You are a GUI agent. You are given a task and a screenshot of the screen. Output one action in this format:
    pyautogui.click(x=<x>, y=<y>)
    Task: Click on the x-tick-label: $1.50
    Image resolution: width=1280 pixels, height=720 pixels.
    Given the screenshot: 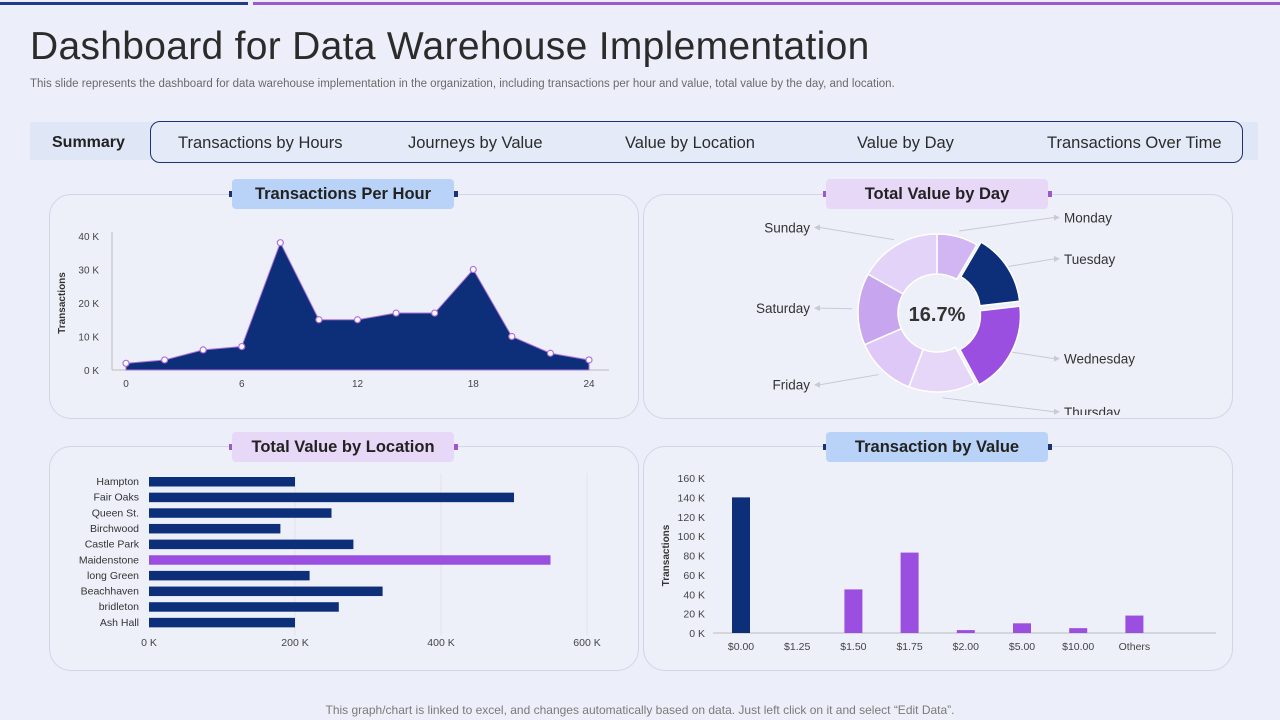 What is the action you would take?
    pyautogui.click(x=853, y=647)
    